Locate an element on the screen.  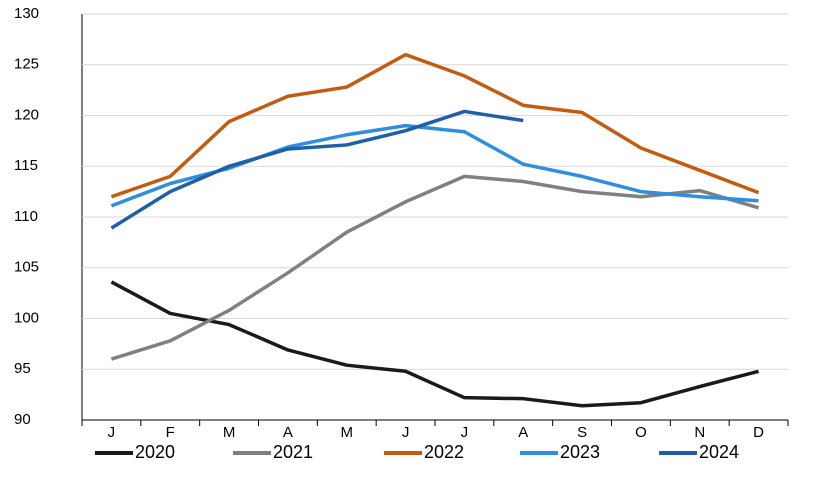
y-tick-label: 125 is located at coordinates (26, 64).